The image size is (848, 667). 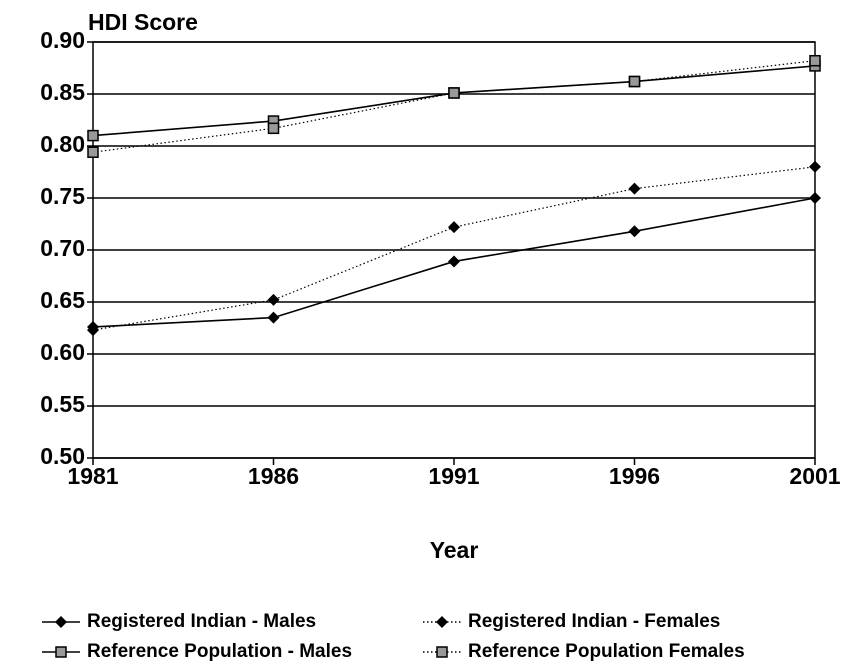 I want to click on x-tick-label: 2001, so click(x=814, y=476).